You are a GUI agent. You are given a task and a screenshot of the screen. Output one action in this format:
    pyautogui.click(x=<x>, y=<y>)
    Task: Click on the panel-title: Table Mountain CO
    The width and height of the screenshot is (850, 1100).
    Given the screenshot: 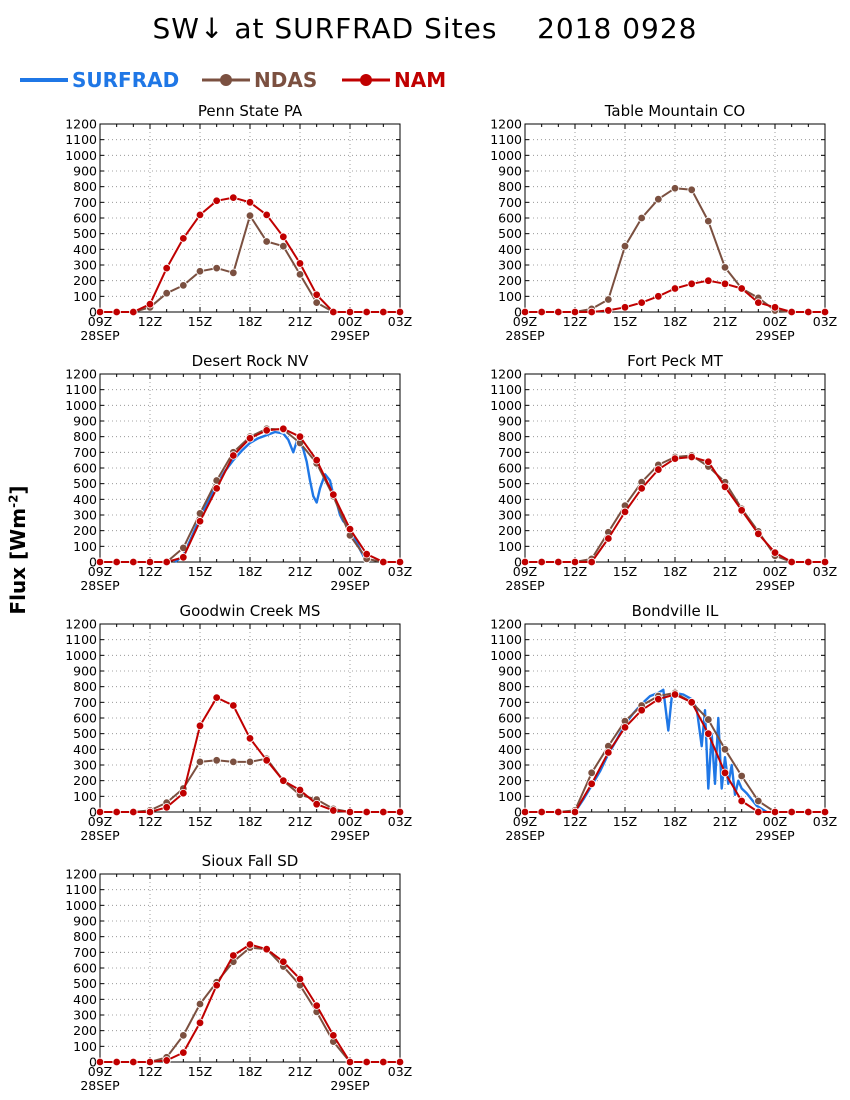 What is the action you would take?
    pyautogui.click(x=675, y=111)
    